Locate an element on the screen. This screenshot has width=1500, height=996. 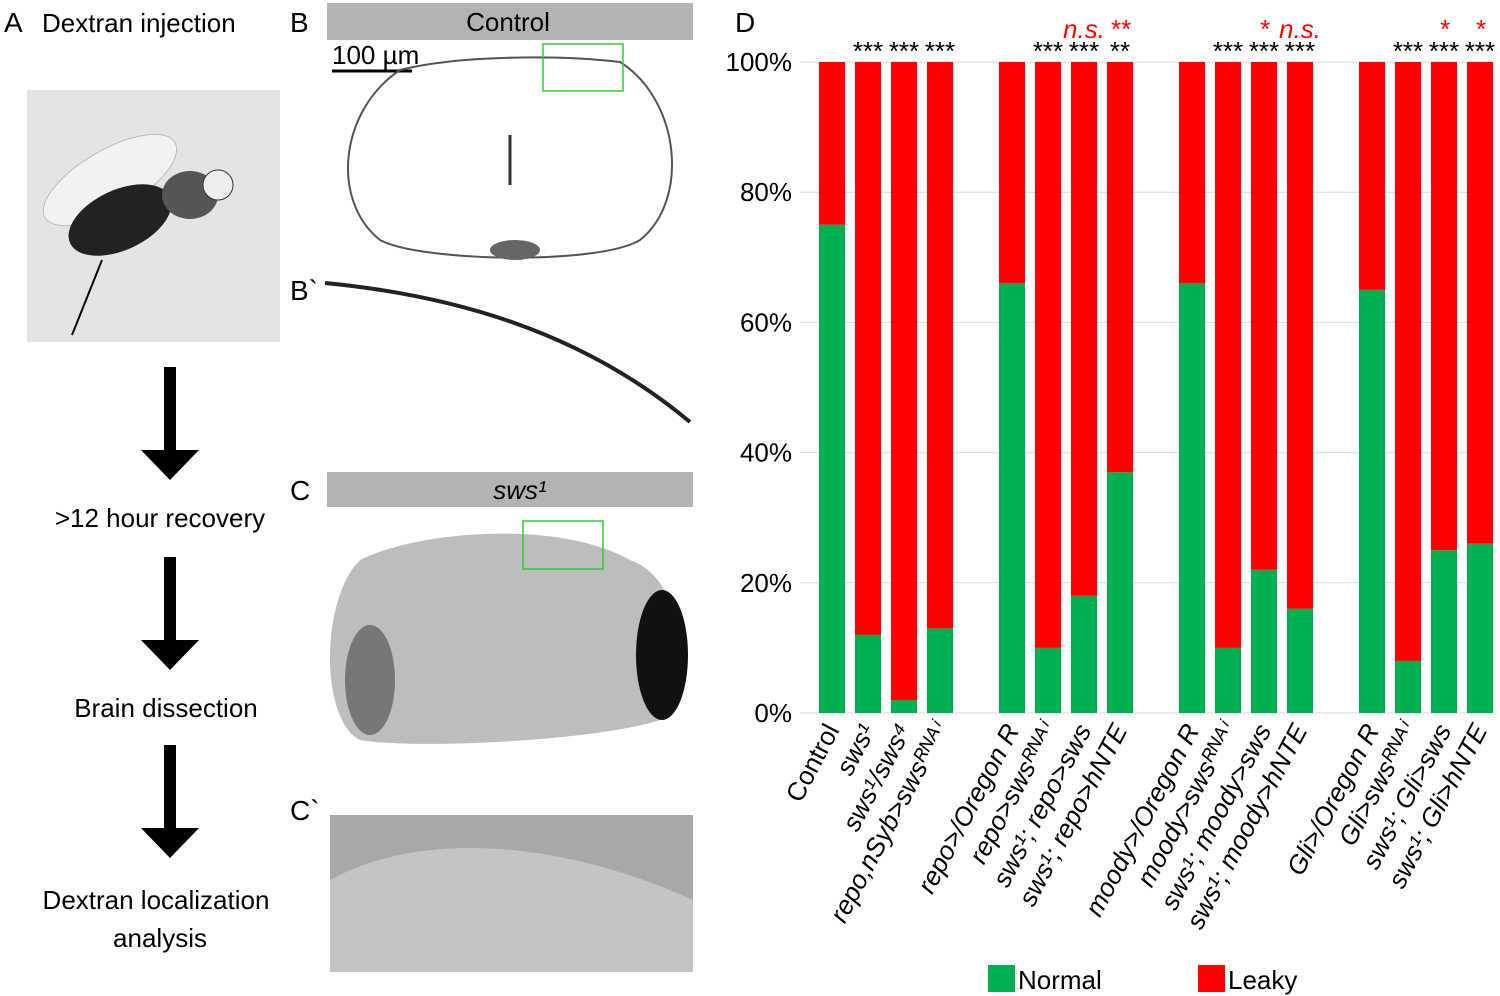
step: >12 hour recovery is located at coordinates (160, 518).